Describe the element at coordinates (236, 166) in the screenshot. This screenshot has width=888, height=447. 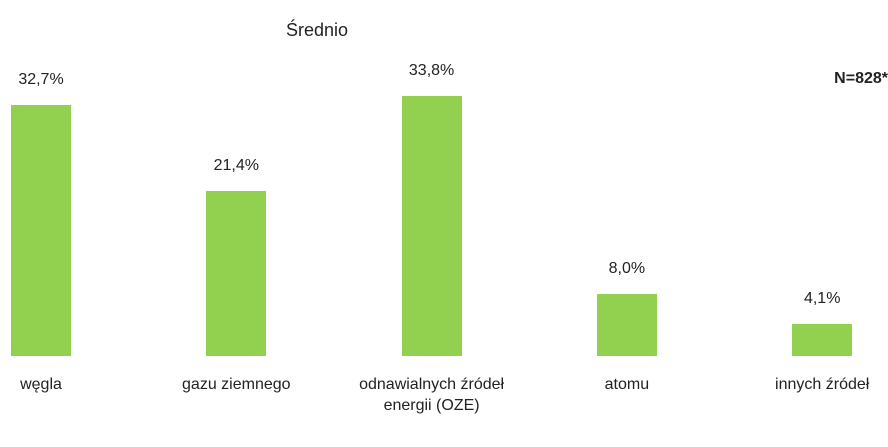
I see `data-label: 21,4%` at that location.